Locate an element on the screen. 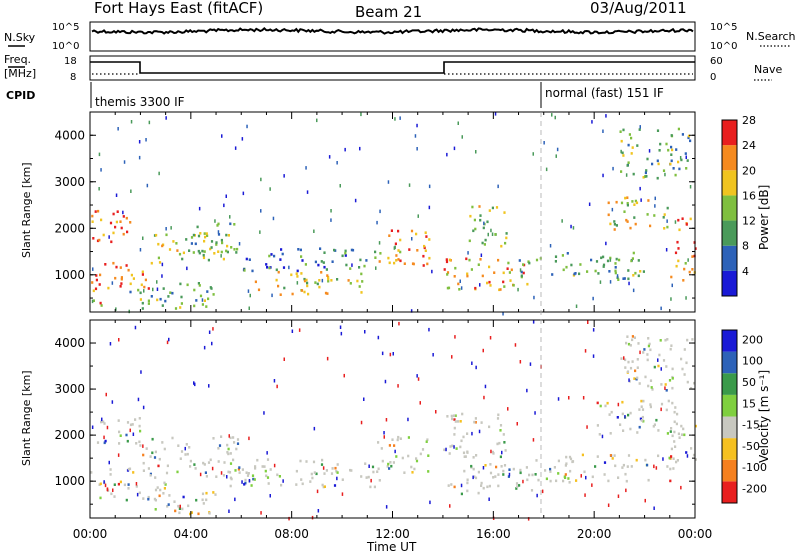  freq-label: Freq. is located at coordinates (17, 59).